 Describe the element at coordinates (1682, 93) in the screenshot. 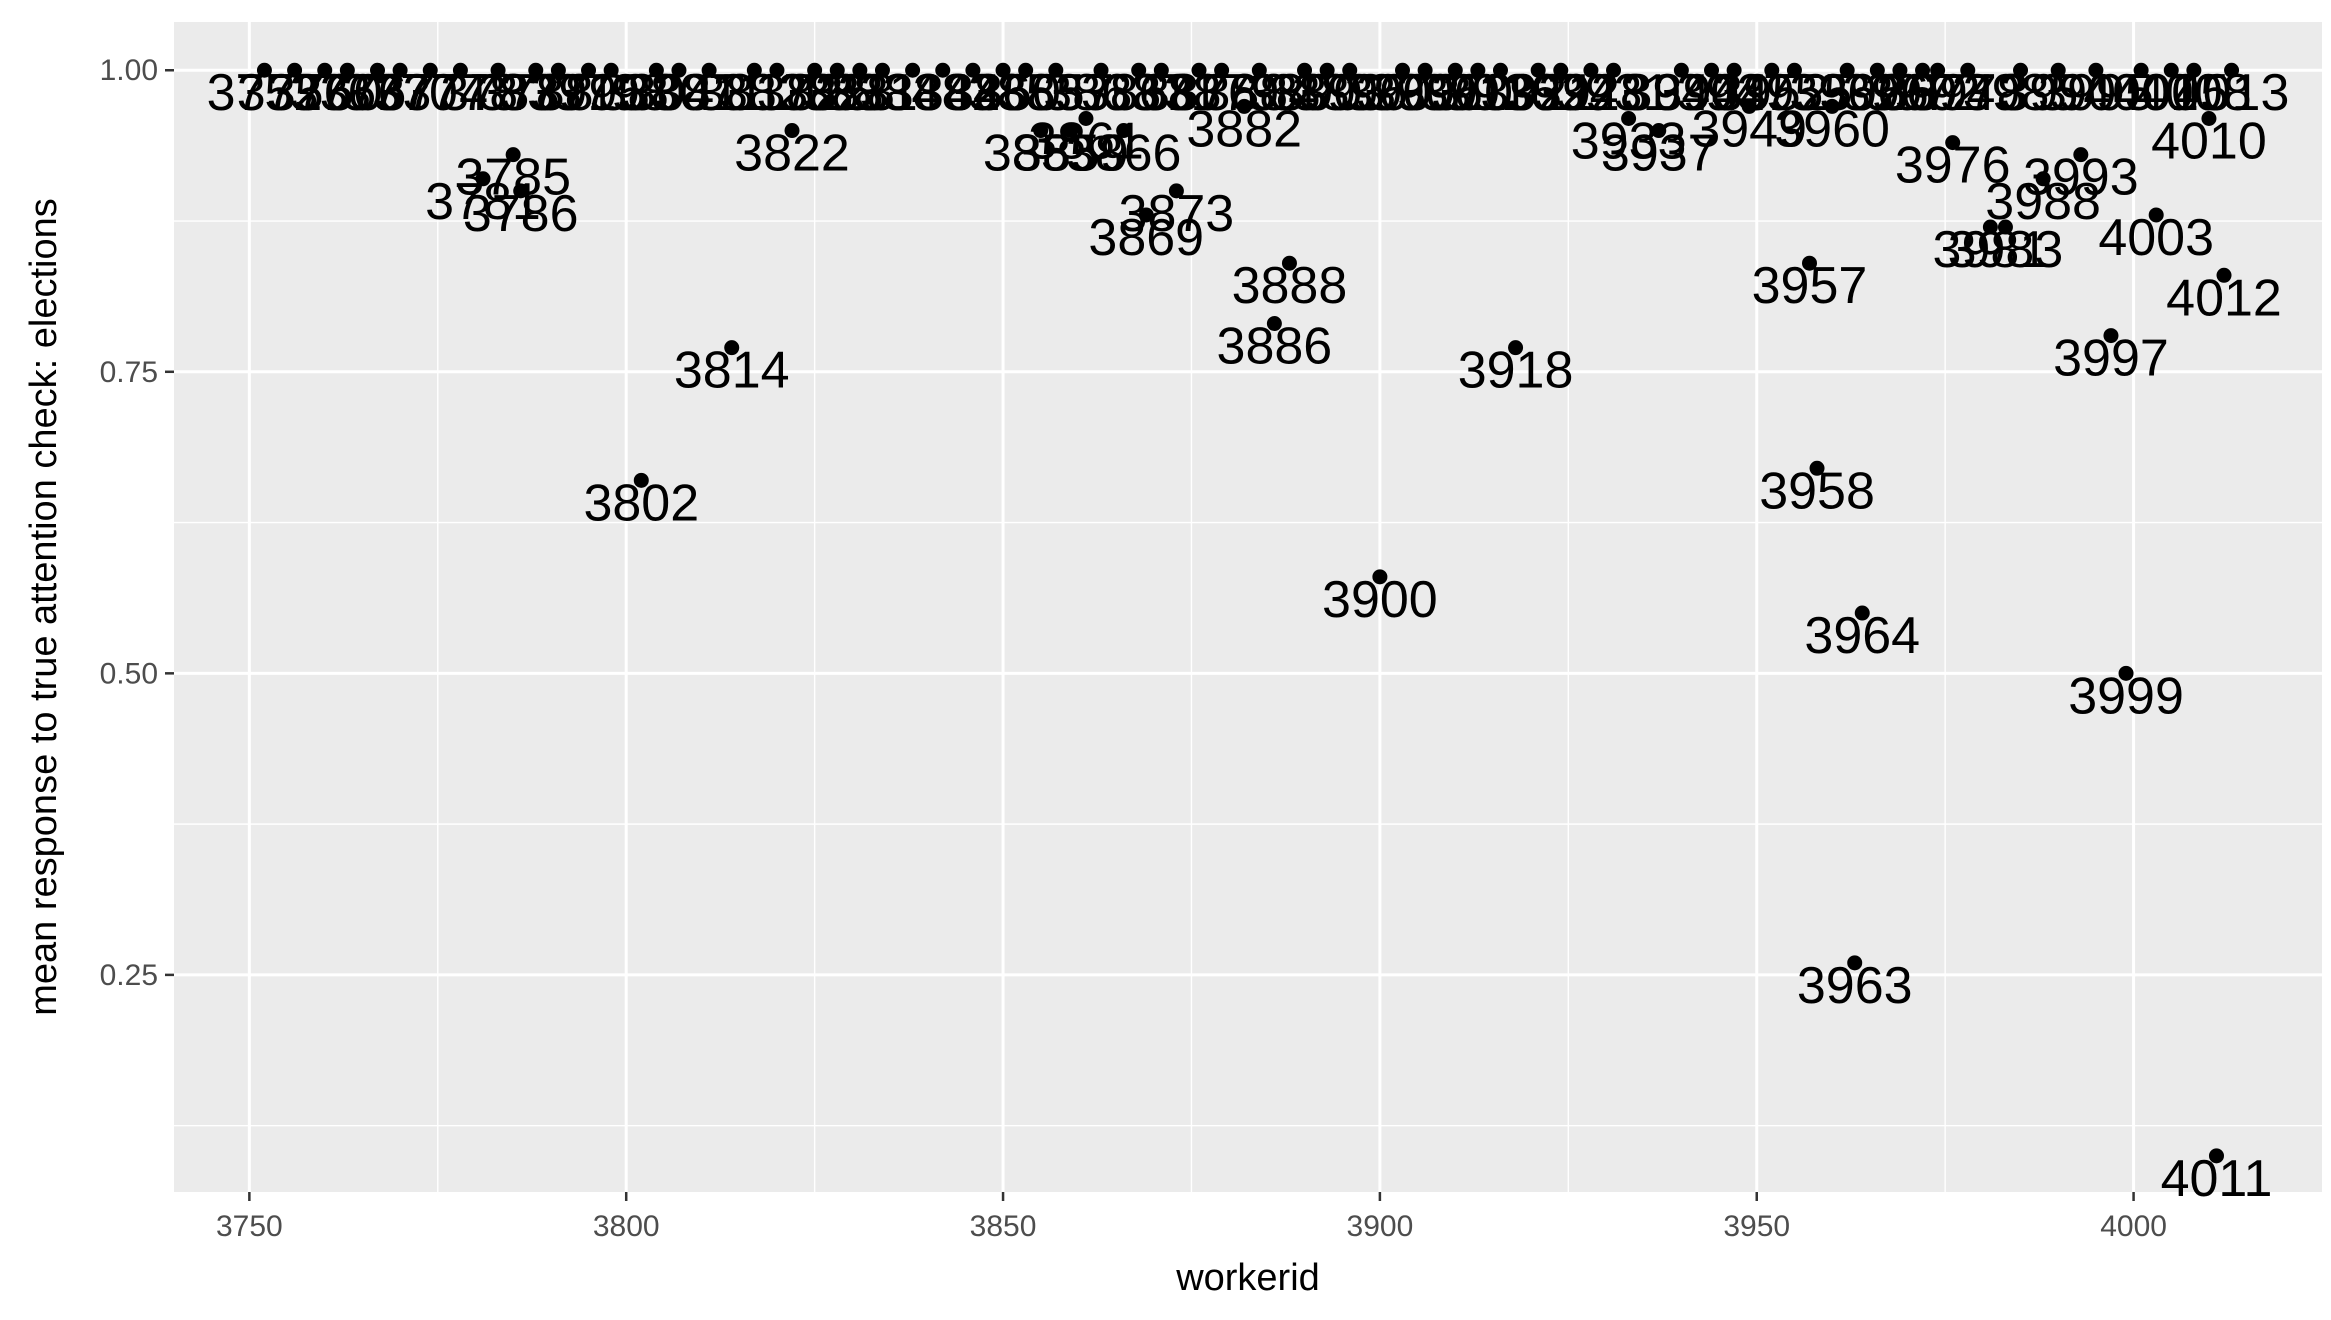

I see `data-label: 3940` at that location.